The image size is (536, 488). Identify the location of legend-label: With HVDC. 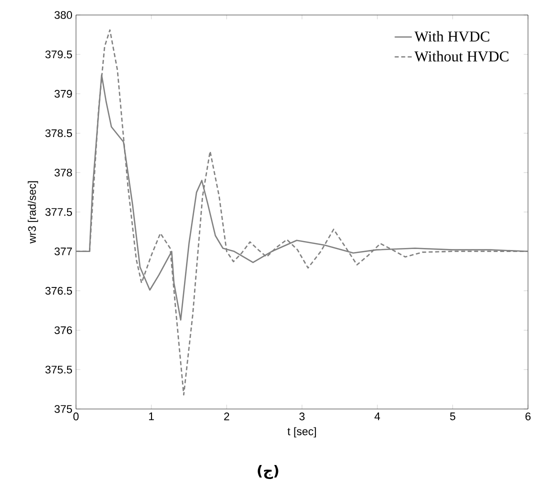
(452, 36).